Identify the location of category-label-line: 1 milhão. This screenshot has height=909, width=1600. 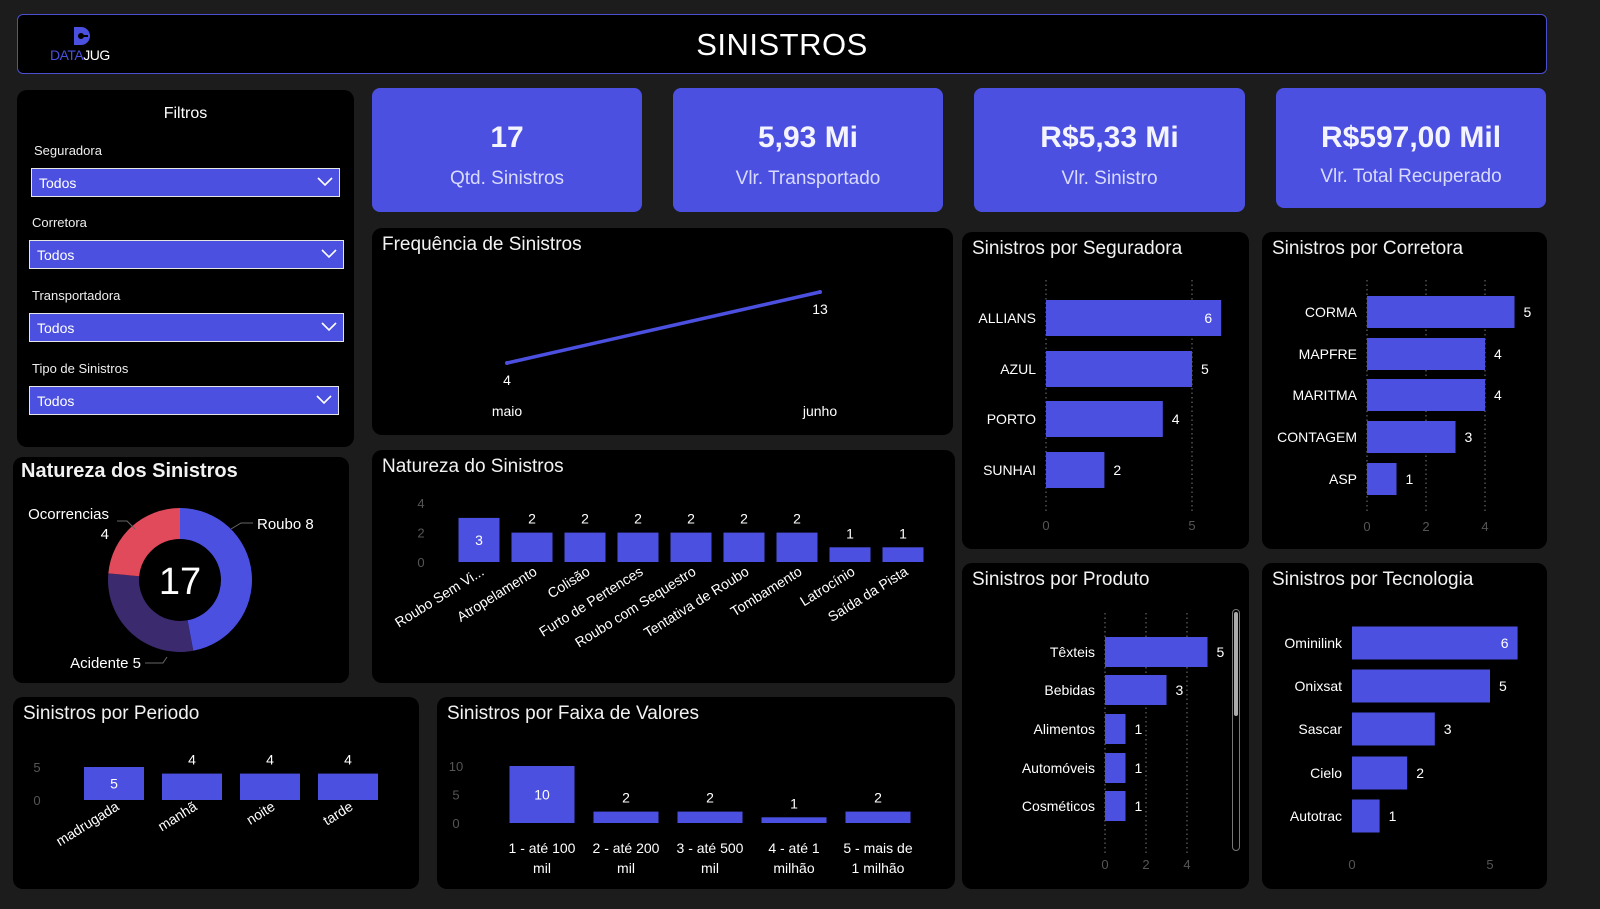
(878, 868).